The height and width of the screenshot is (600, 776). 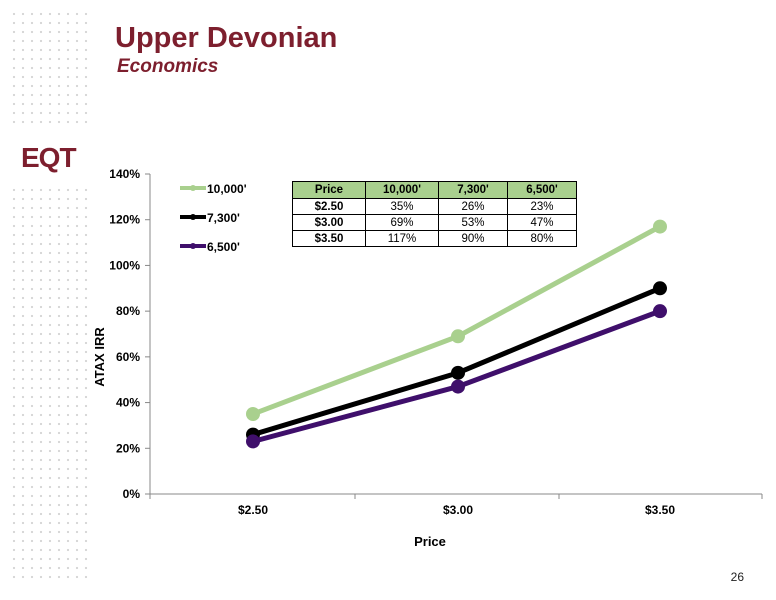 I want to click on y-tick-label: 140%, so click(x=124, y=174).